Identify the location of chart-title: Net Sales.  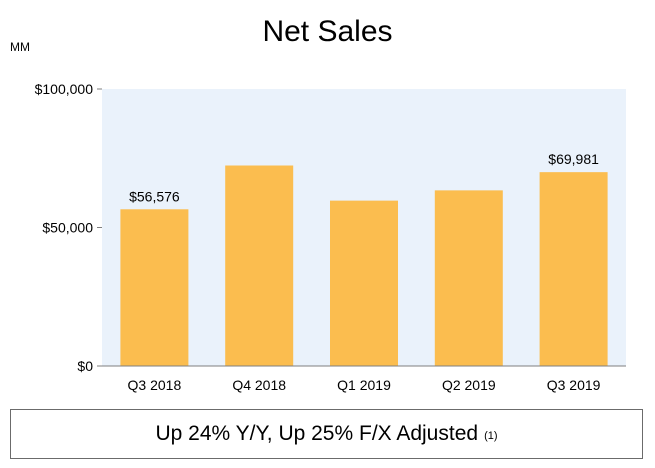
(327, 31).